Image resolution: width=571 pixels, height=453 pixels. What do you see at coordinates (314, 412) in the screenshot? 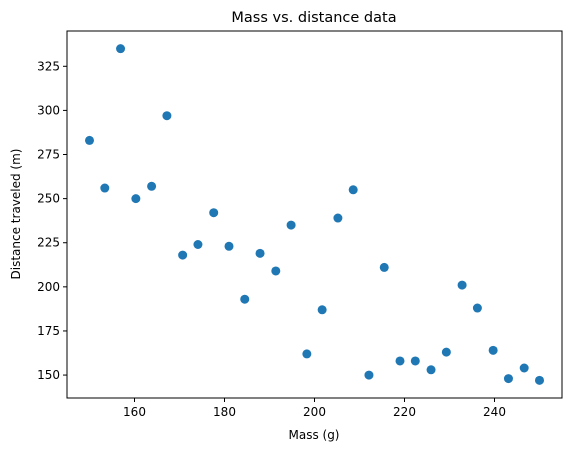
I see `x-tick-label: 200` at bounding box center [314, 412].